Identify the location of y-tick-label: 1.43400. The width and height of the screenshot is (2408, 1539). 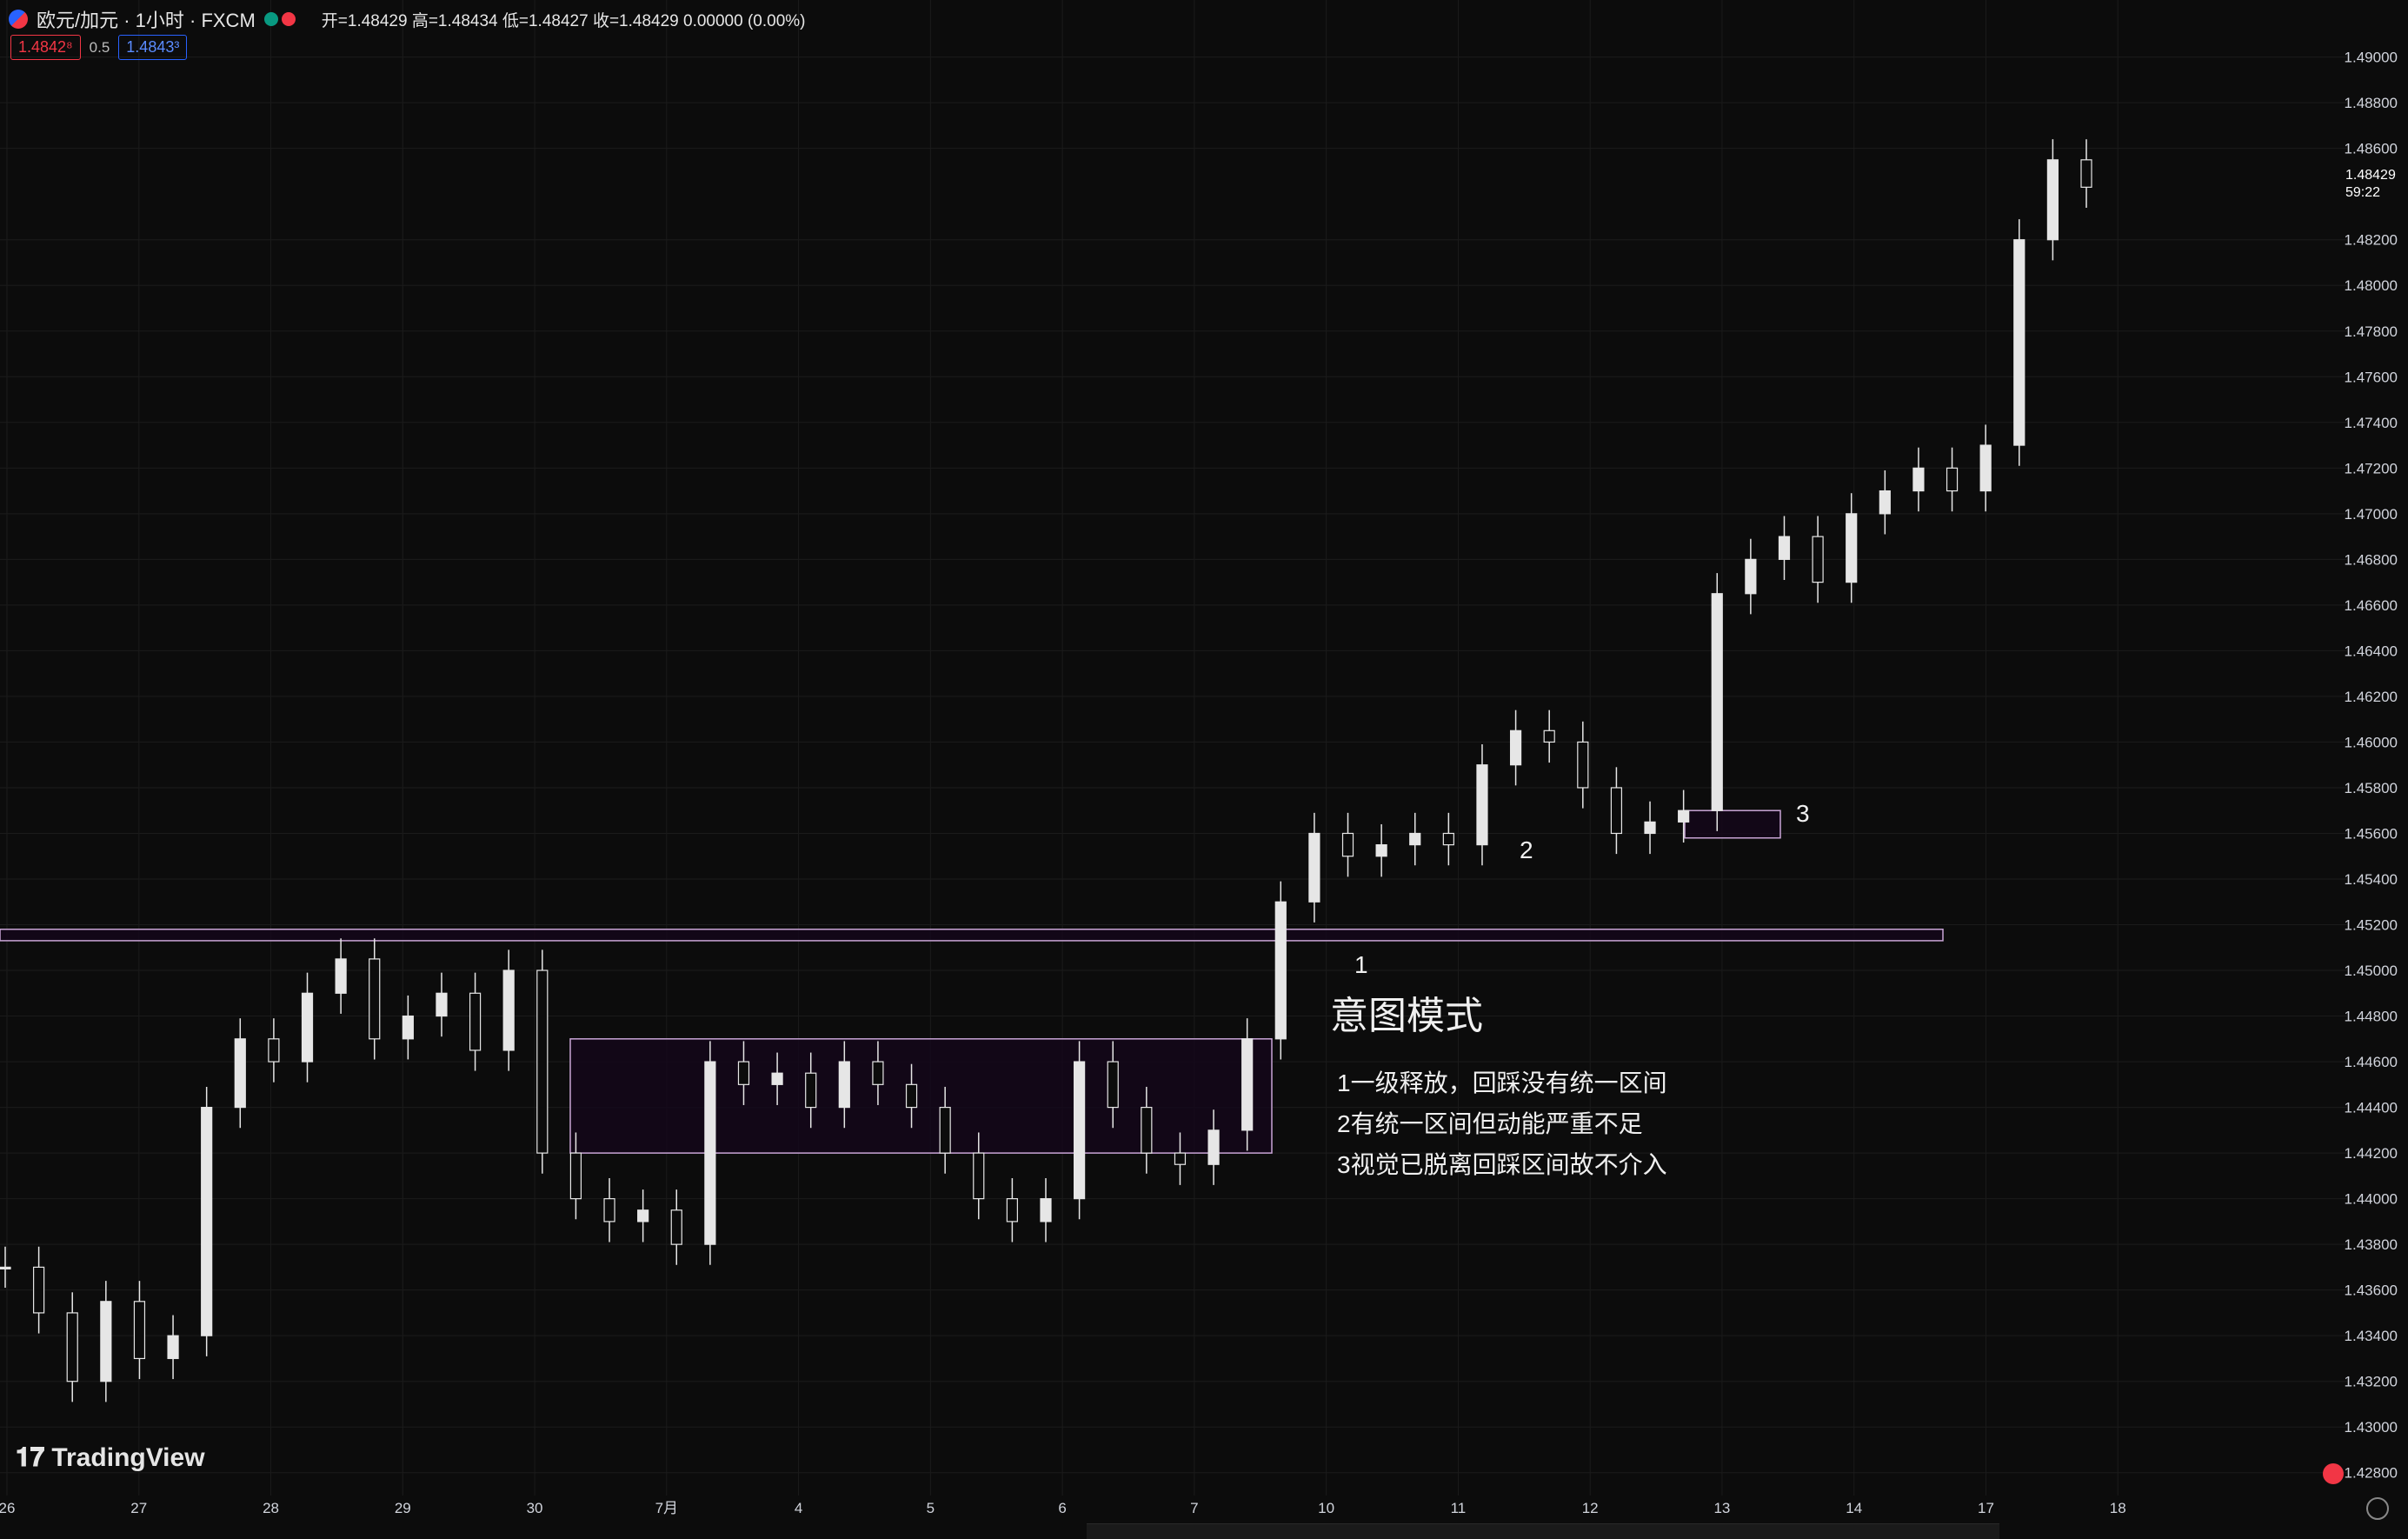
(2371, 1336).